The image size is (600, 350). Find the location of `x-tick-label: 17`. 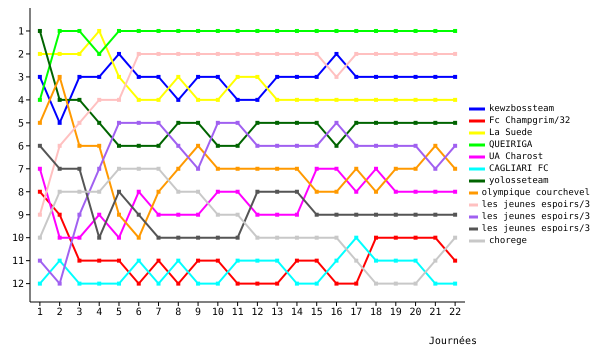

x-tick-label: 17 is located at coordinates (356, 312).